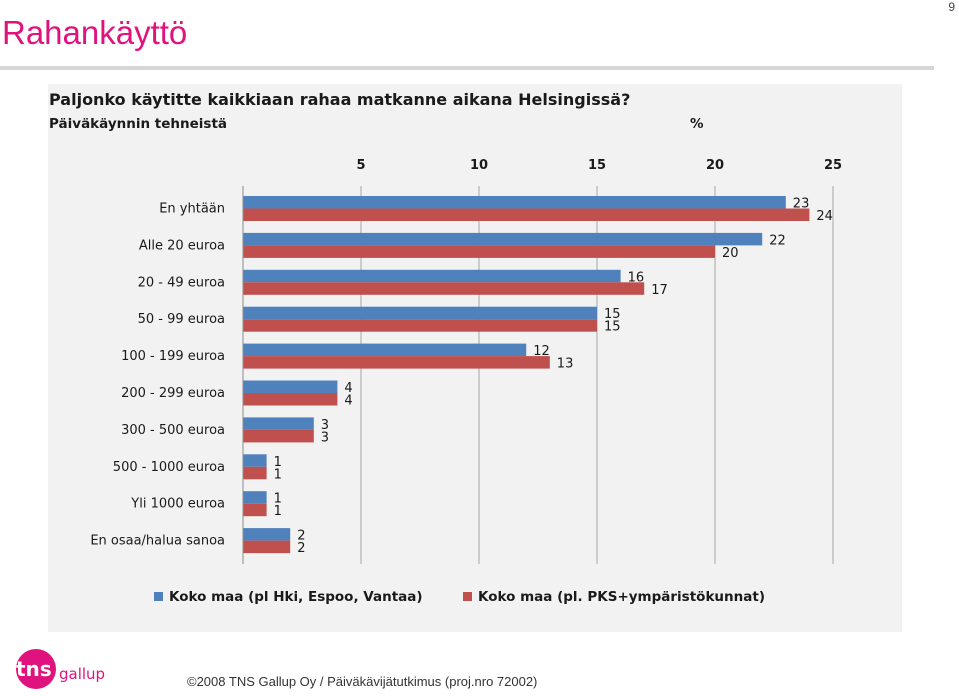 Image resolution: width=959 pixels, height=696 pixels. What do you see at coordinates (82, 674) in the screenshot?
I see `logo-gallup-text: gallup` at bounding box center [82, 674].